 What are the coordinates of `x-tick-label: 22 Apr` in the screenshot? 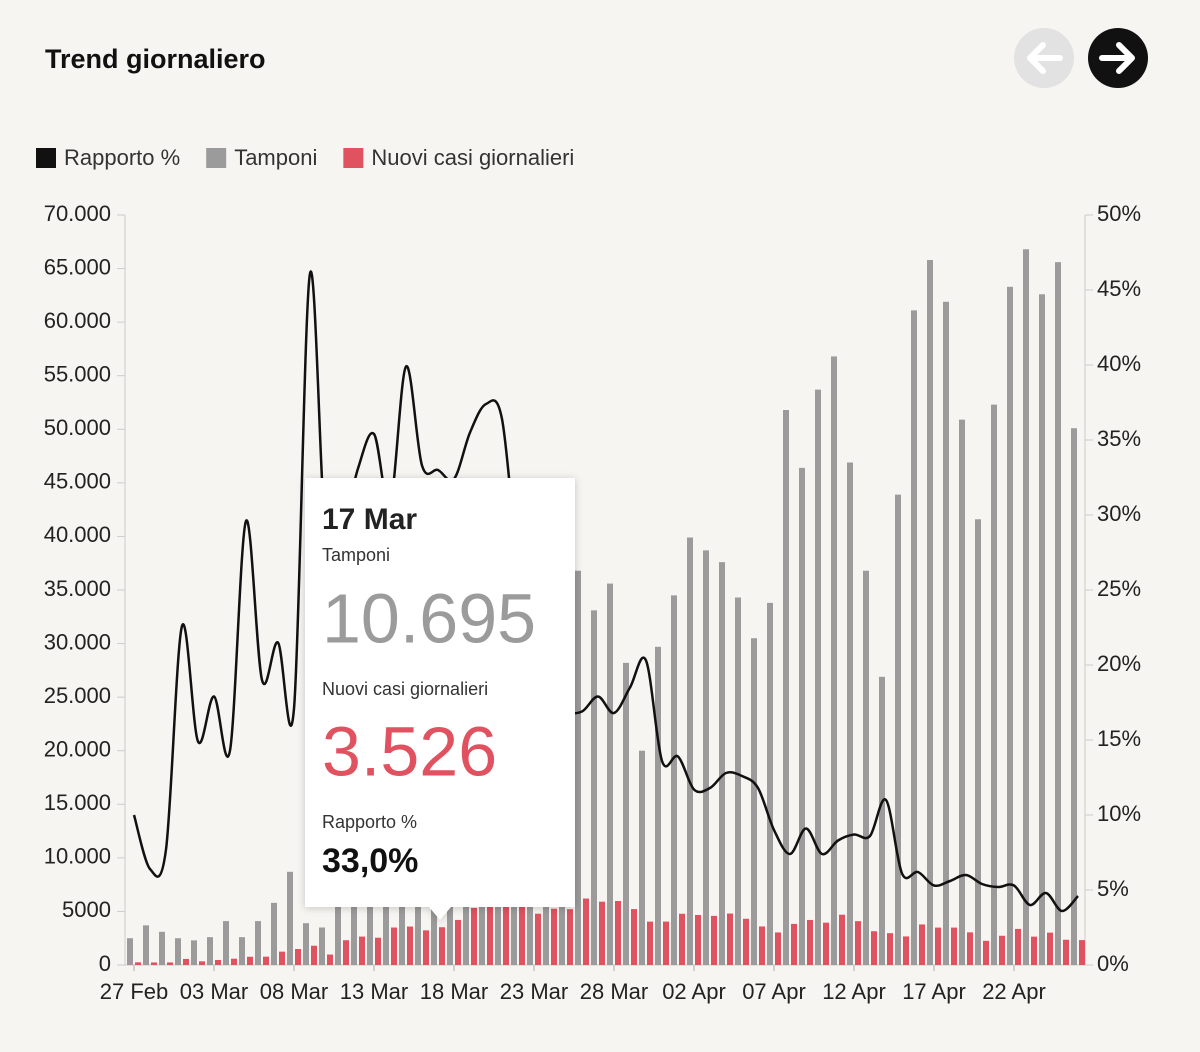 It's located at (1014, 991).